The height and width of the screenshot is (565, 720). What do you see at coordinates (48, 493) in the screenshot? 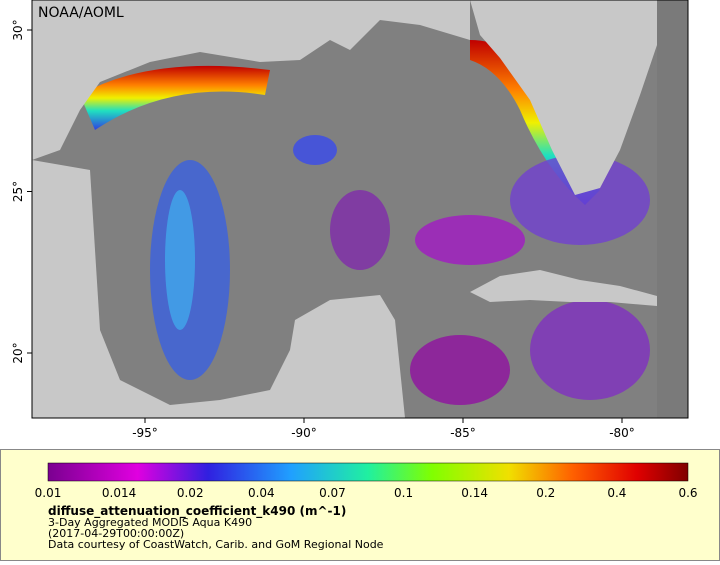
I see `colorbar-tick-label: 0.01` at bounding box center [48, 493].